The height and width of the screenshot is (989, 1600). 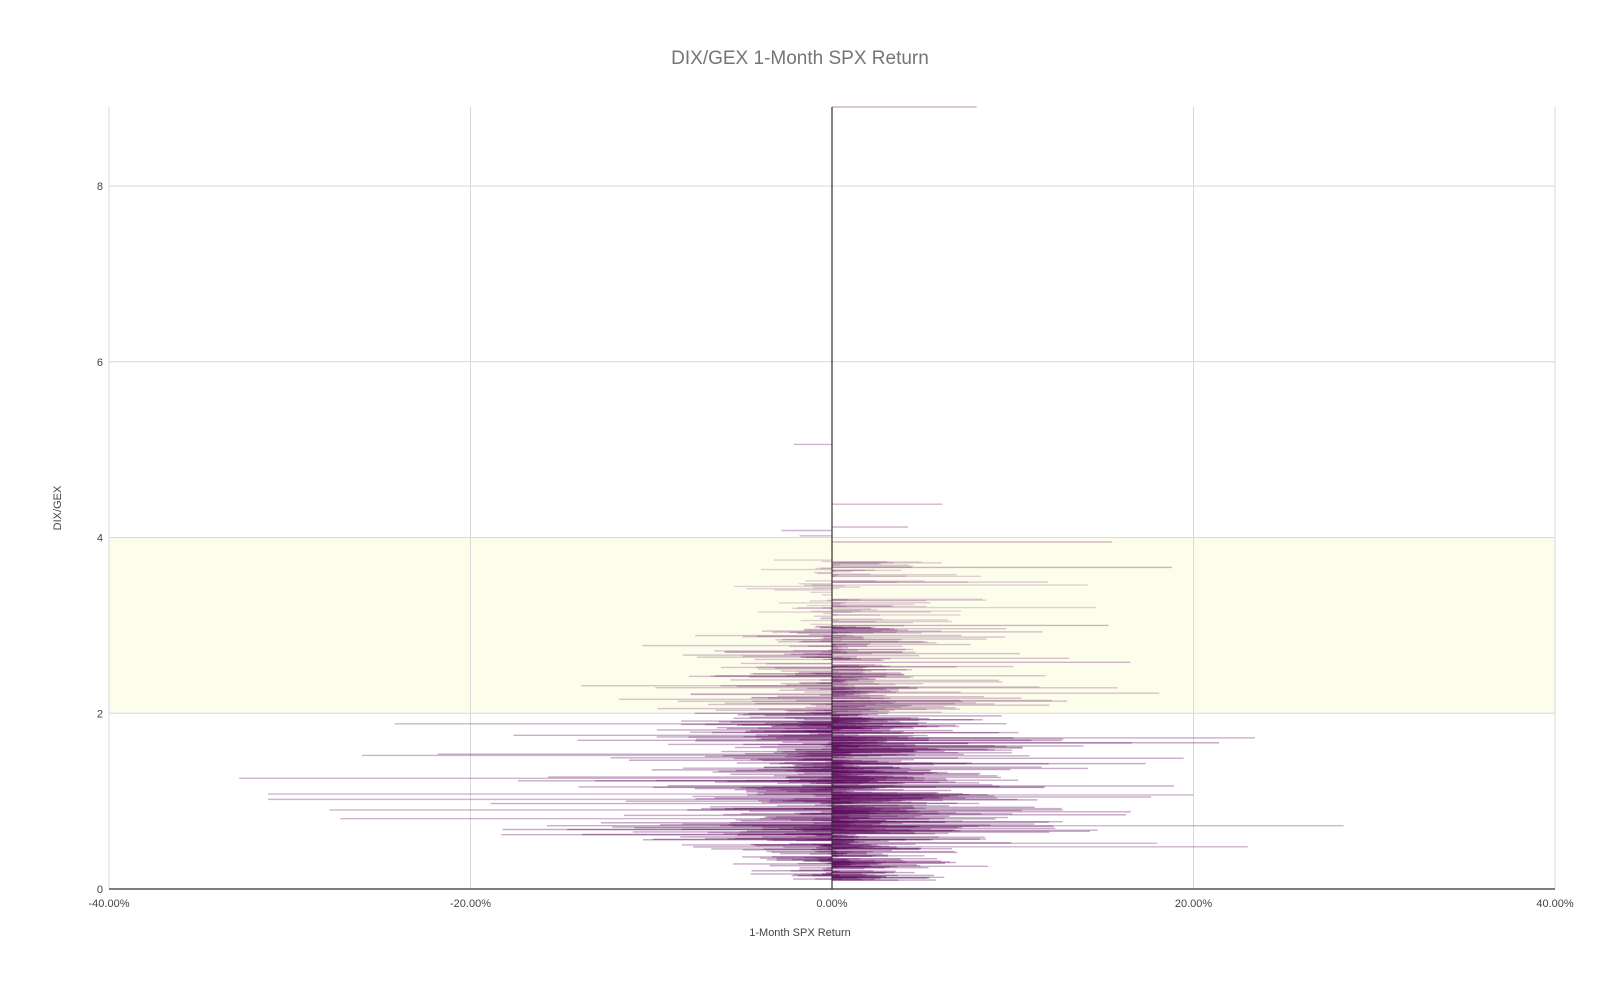 I want to click on x-tick-label: 0.00%, so click(x=831, y=904).